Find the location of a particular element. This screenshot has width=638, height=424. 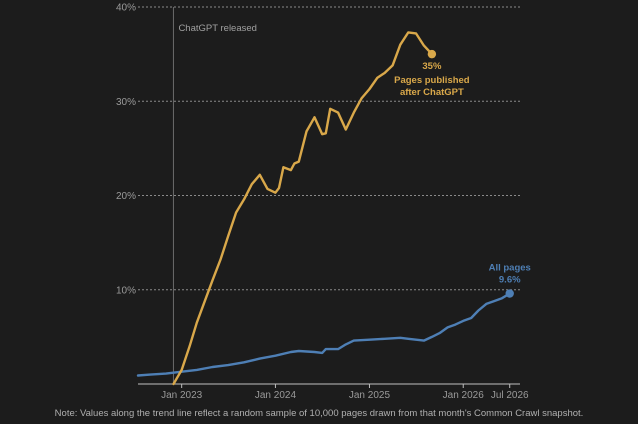

chatgpt-release-annotation: ChatGPT released is located at coordinates (214, 195).